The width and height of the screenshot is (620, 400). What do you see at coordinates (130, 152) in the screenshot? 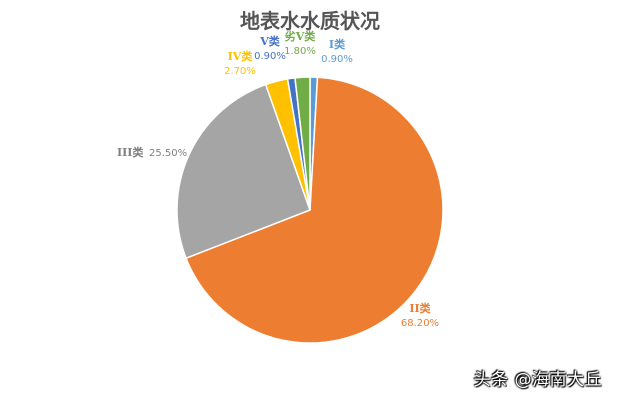
I see `slice-category-label: III类` at bounding box center [130, 152].